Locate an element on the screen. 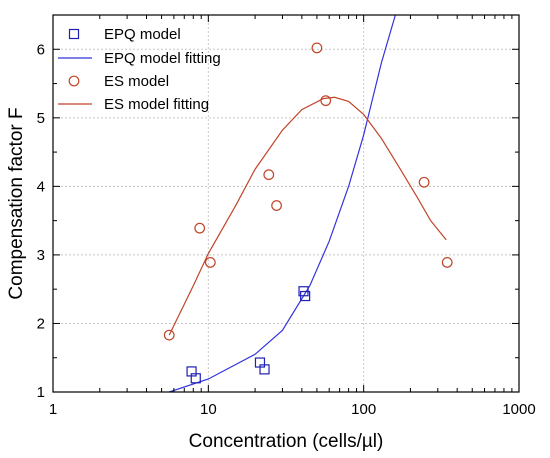 The image size is (550, 458). legend-label-epq-model: EPQ model is located at coordinates (142, 34).